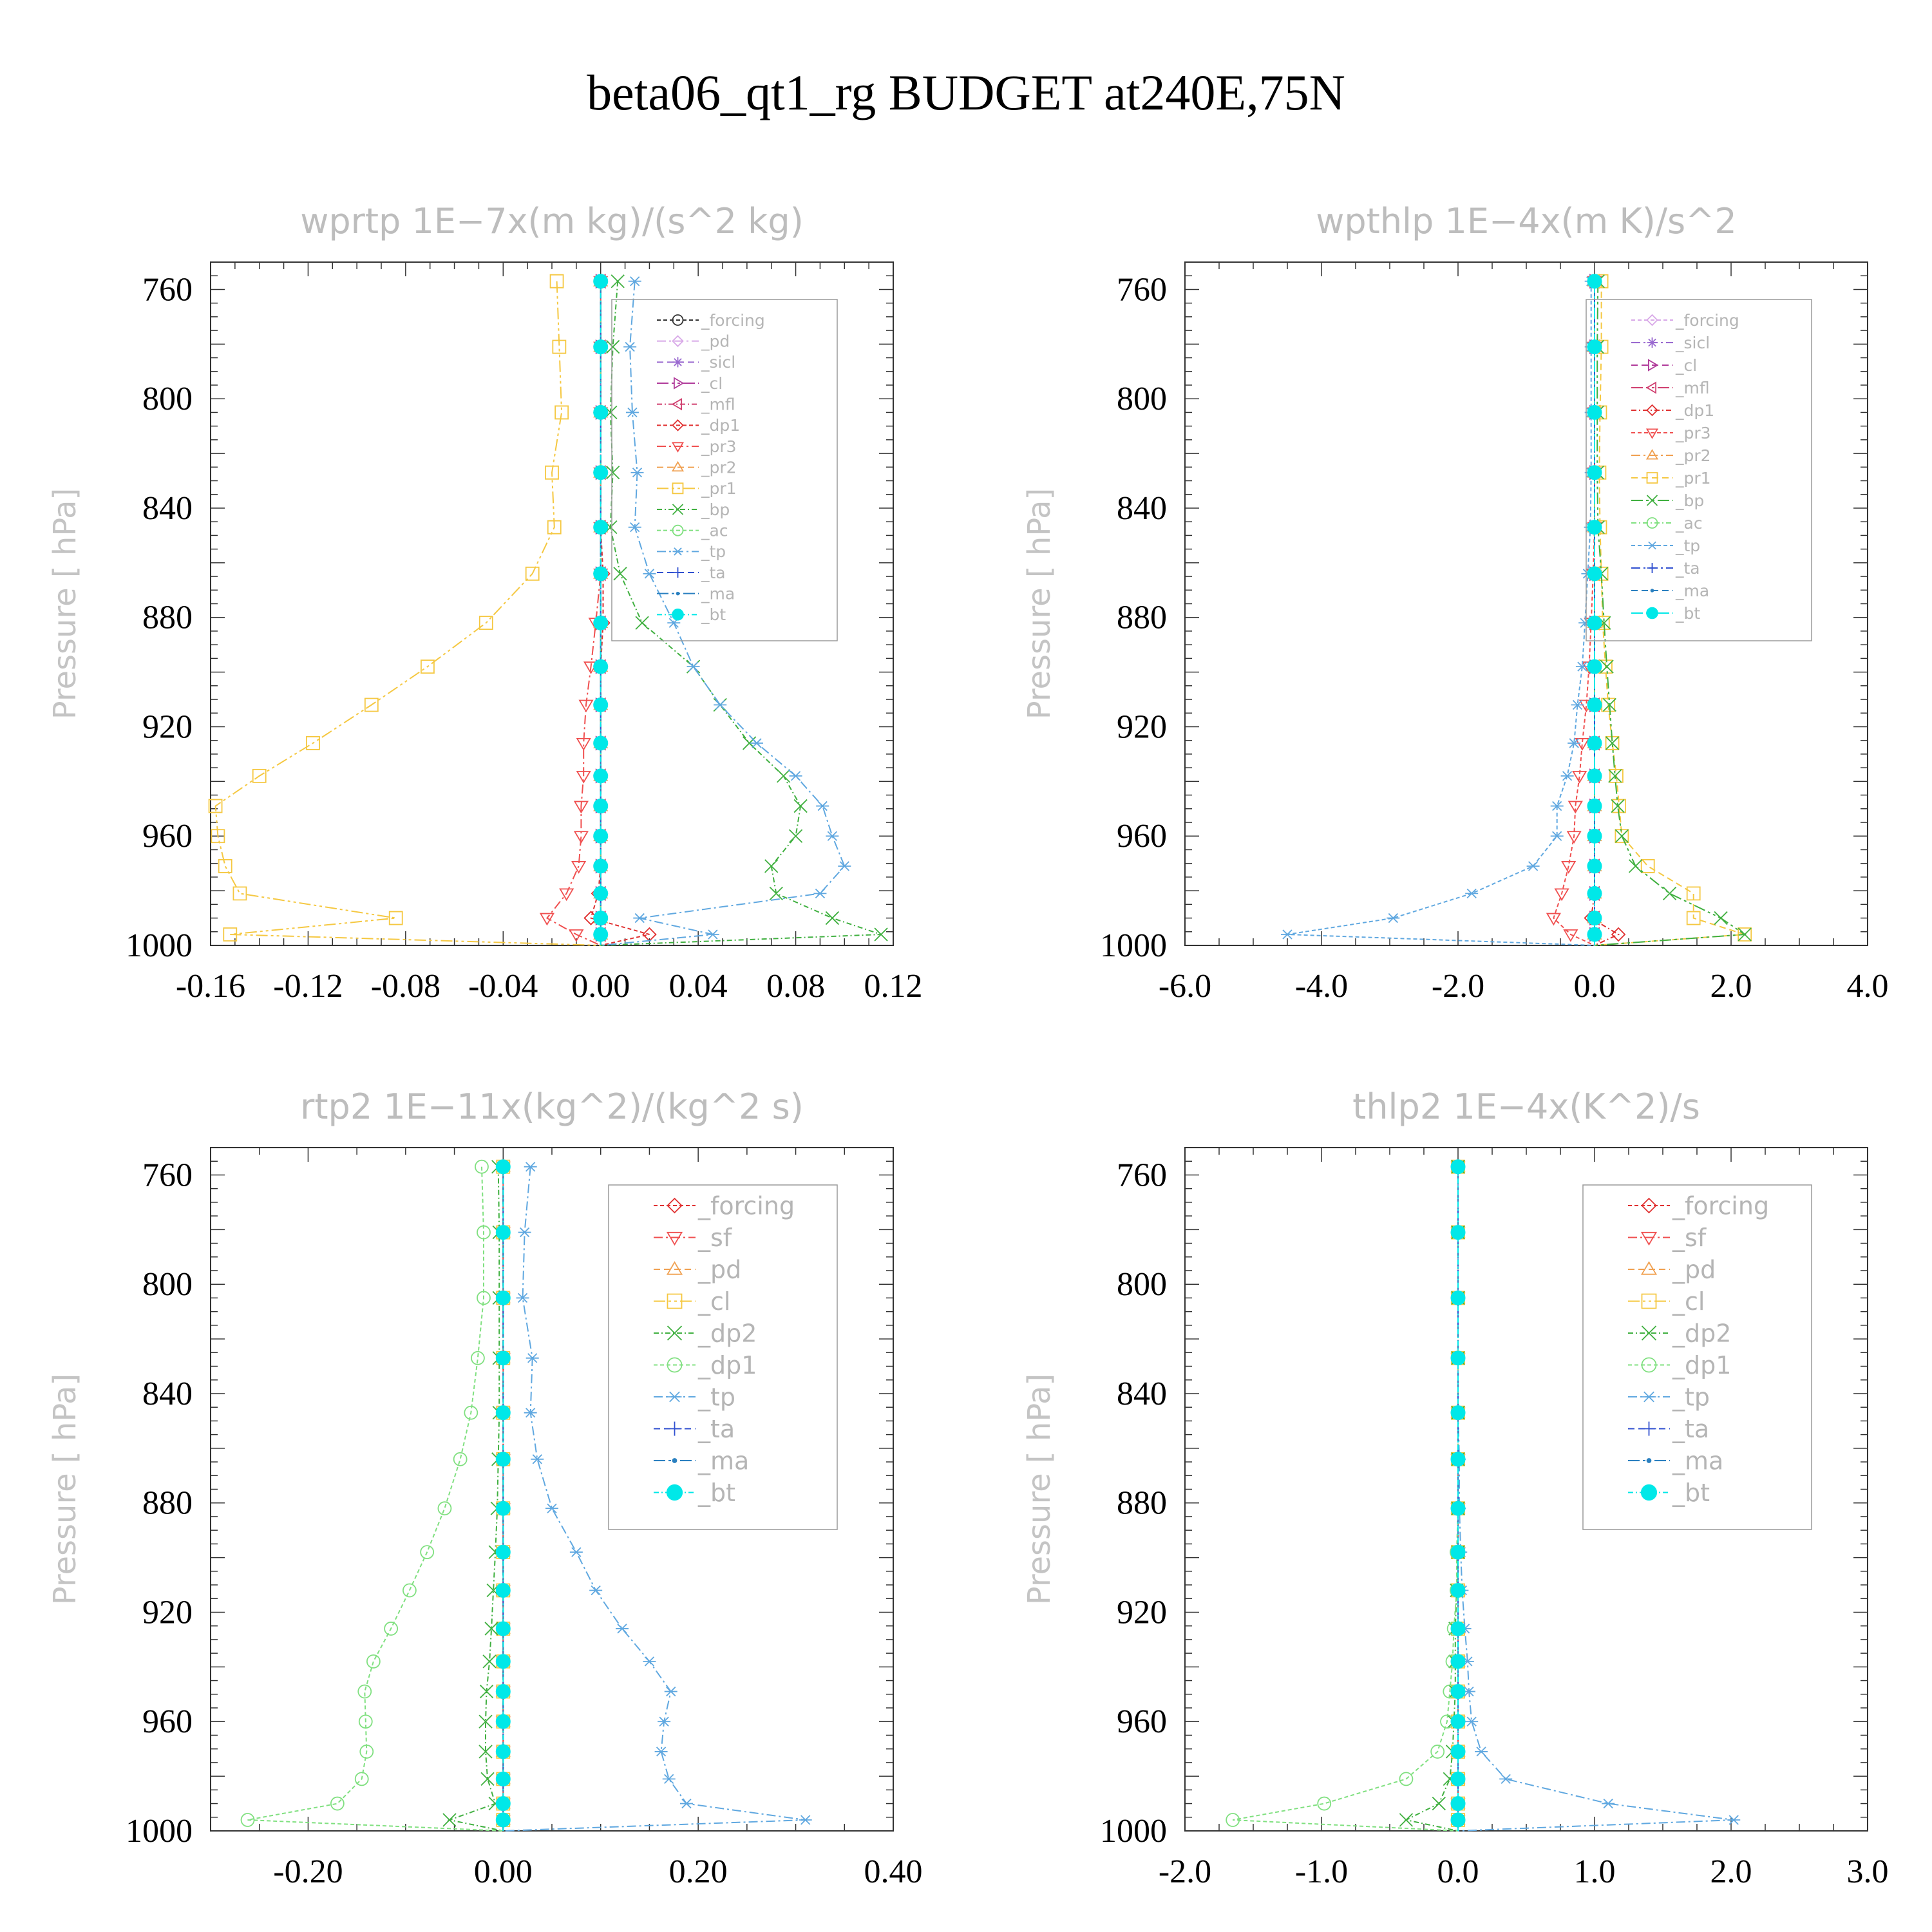 Image resolution: width=1932 pixels, height=1932 pixels. Describe the element at coordinates (1702, 1333) in the screenshot. I see `legend-entry-label: _dp2` at that location.